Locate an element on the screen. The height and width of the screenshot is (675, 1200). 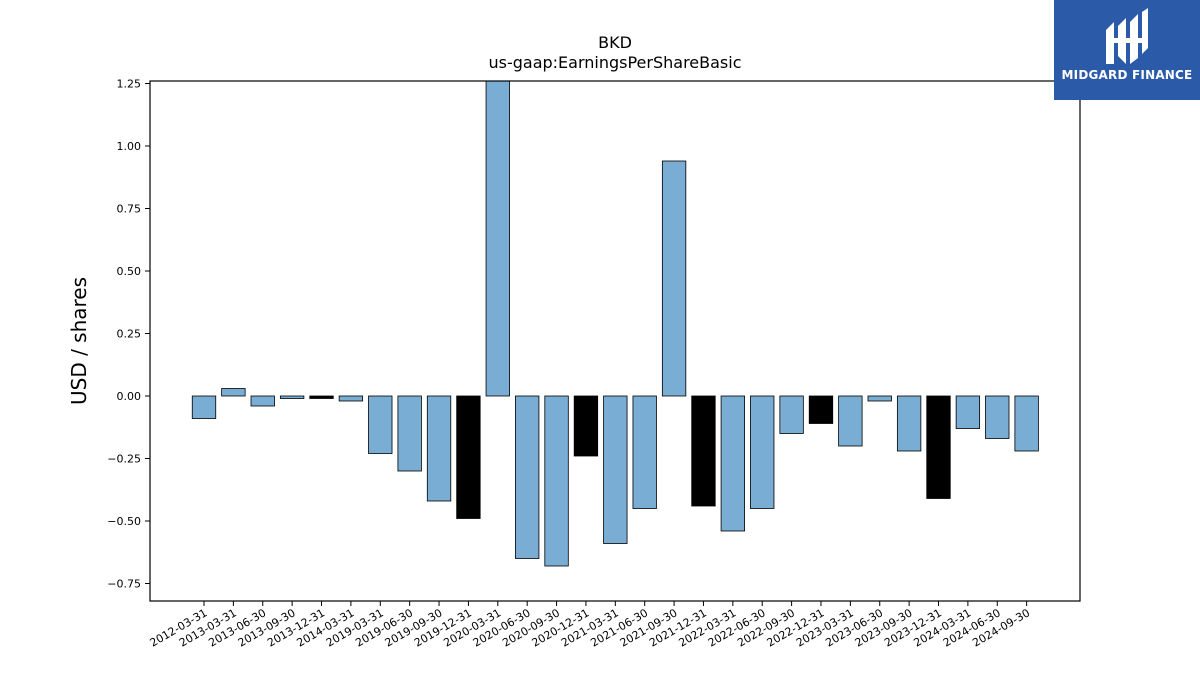
y-tick-label: 0.50 is located at coordinates (129, 271).